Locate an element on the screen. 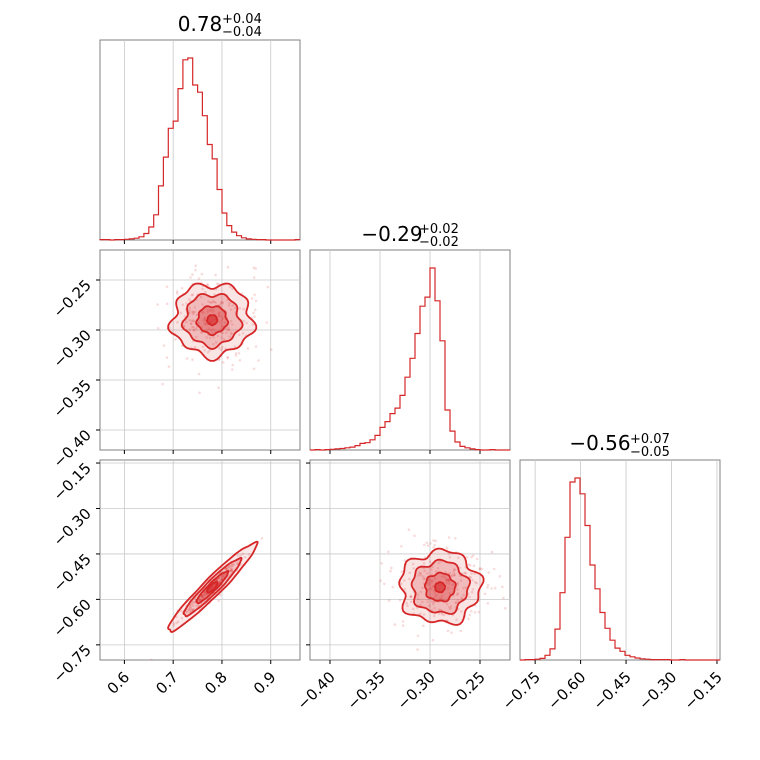 The image size is (760, 760). pair-0-2-yticklabel-1: −0.60 is located at coordinates (72, 617).